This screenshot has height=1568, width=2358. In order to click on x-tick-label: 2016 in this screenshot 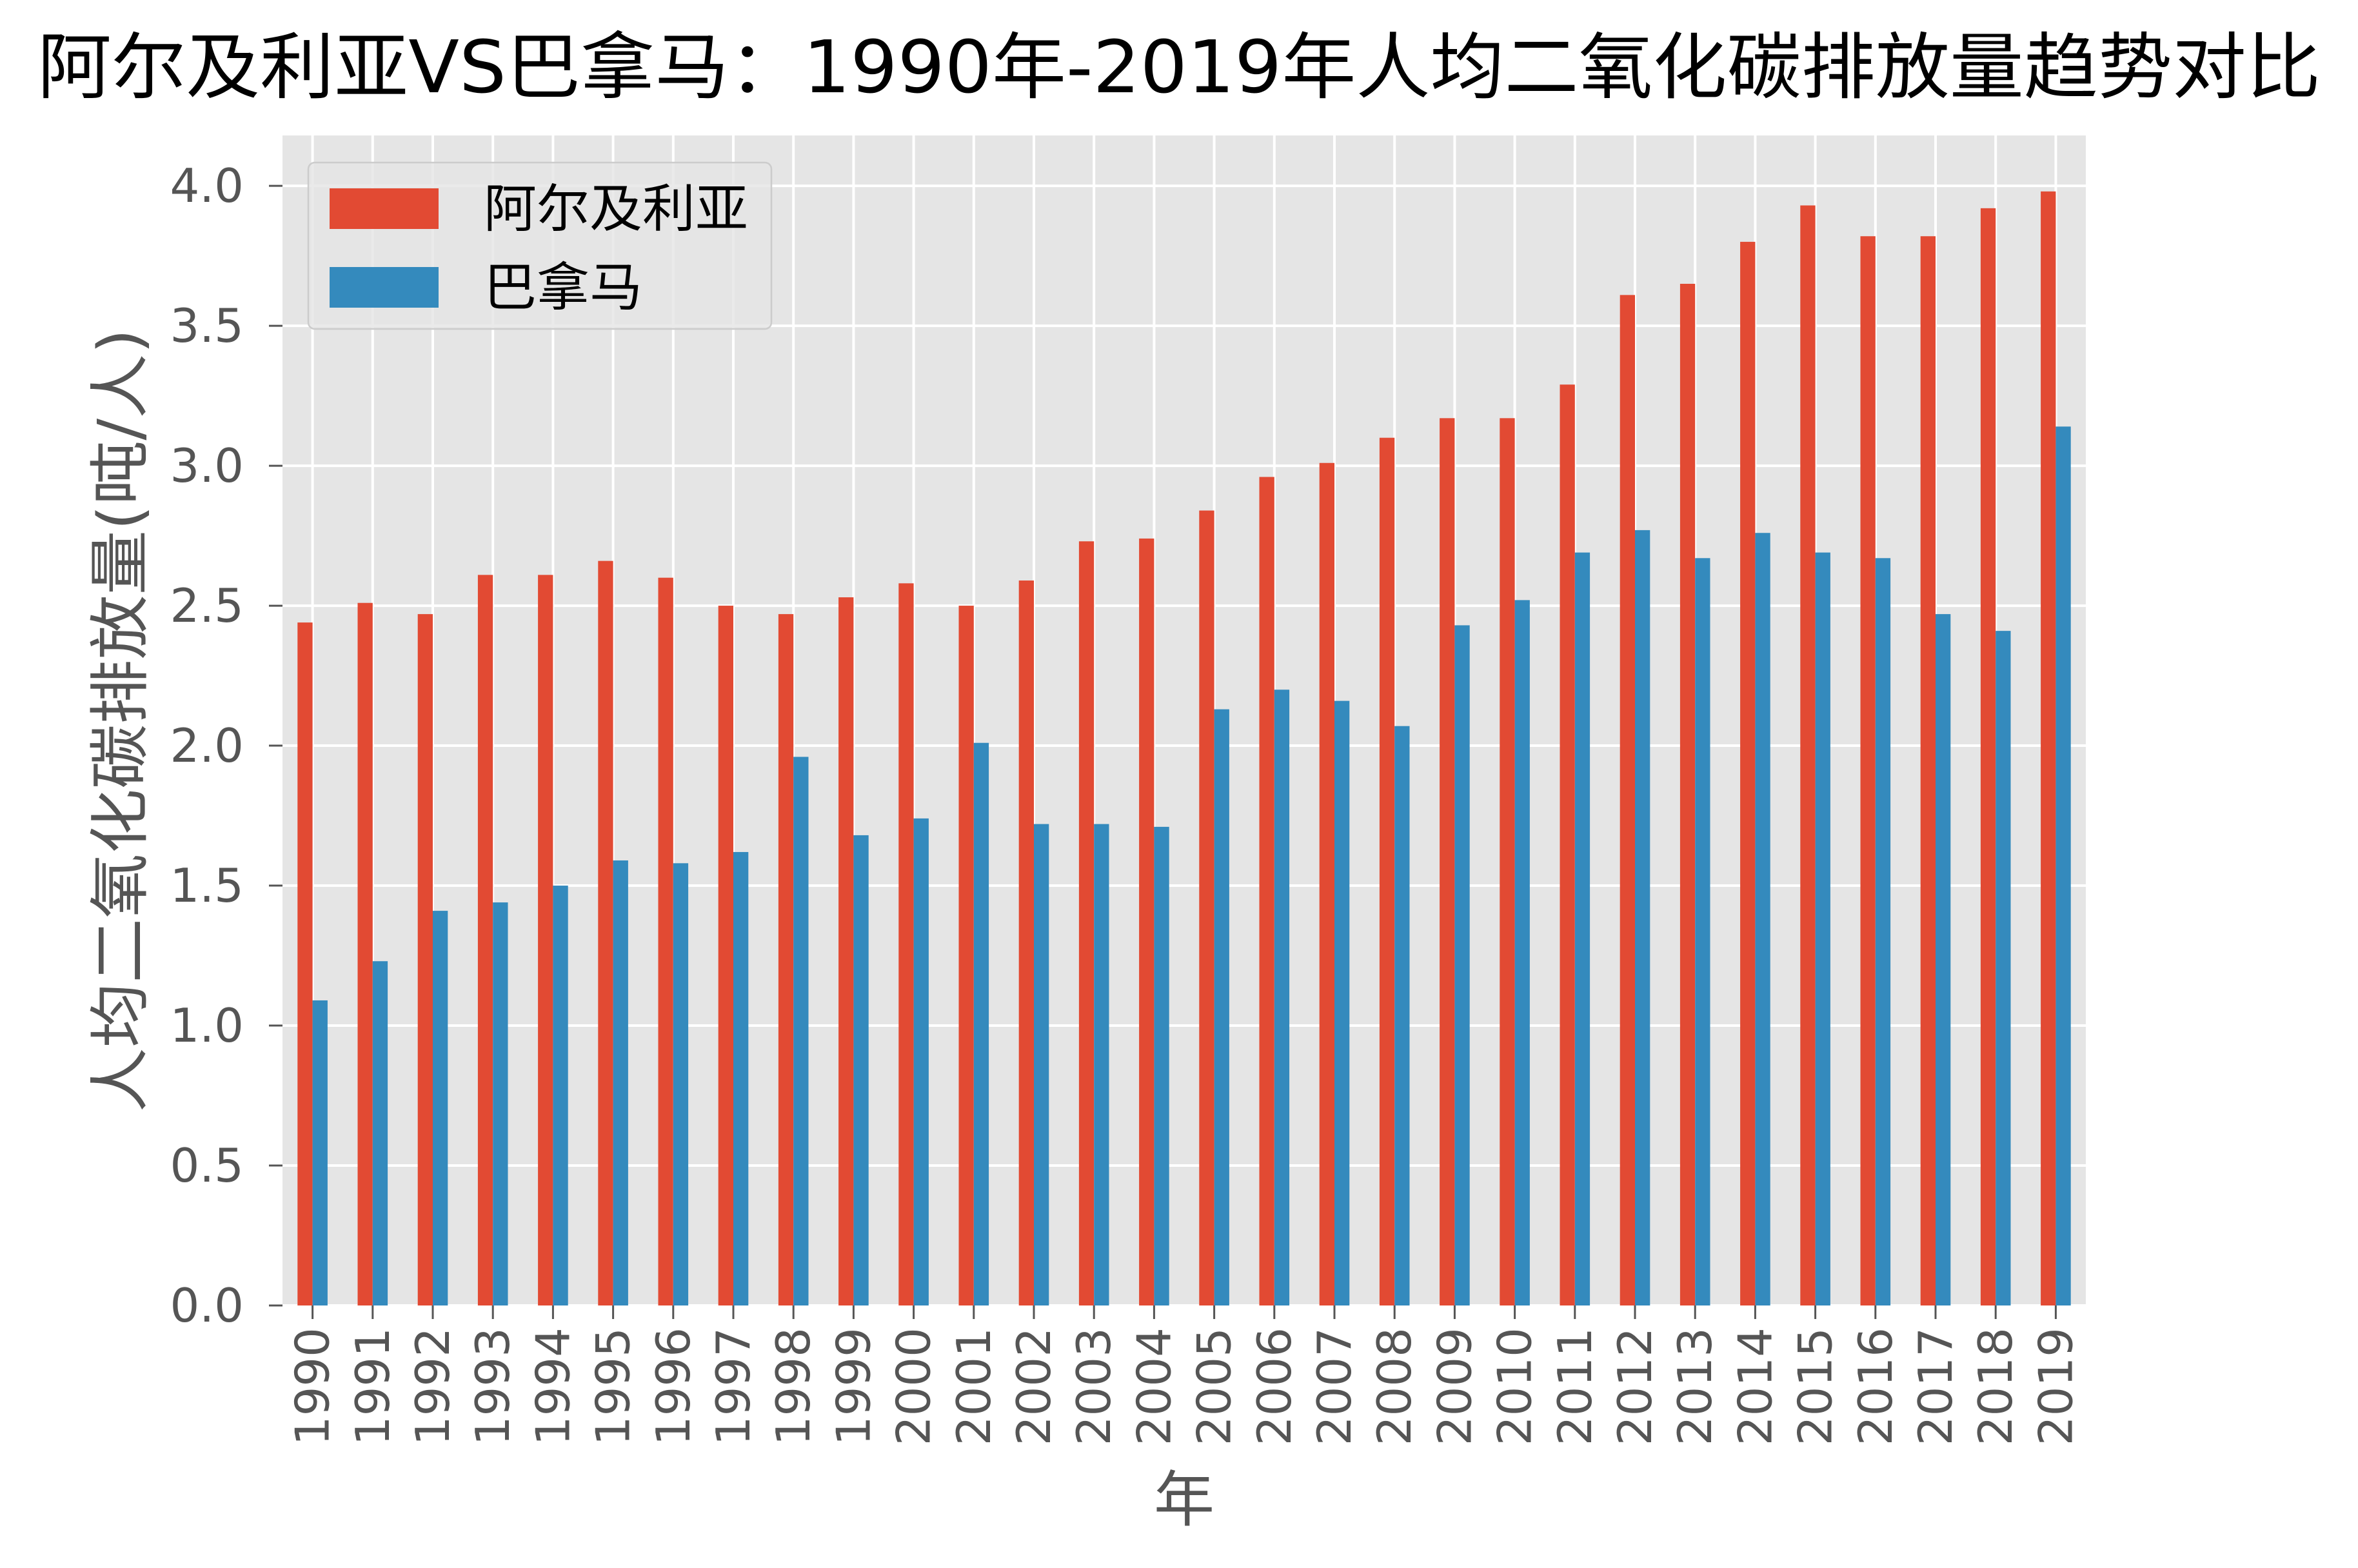, I will do `click(1876, 1386)`.